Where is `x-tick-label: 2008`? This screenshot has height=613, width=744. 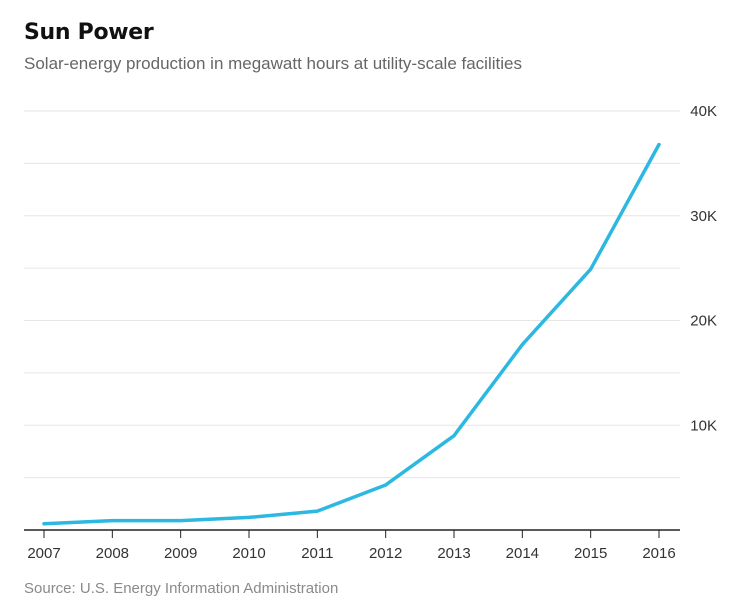 x-tick-label: 2008 is located at coordinates (112, 553).